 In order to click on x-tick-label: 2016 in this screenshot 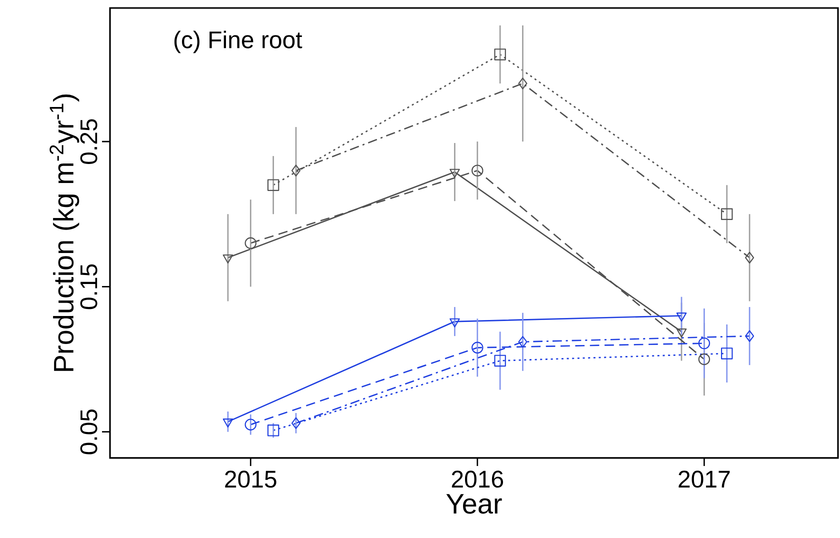, I will do `click(478, 479)`.